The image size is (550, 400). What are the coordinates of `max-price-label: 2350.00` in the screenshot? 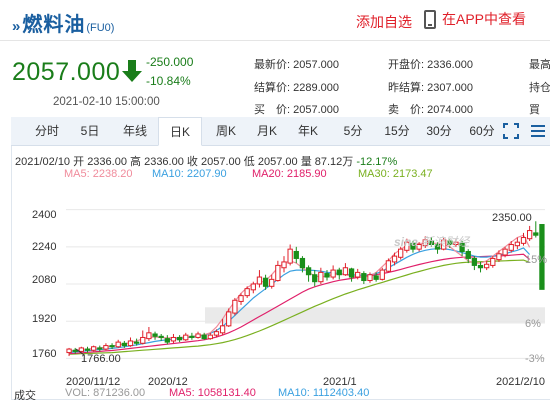 It's located at (512, 218).